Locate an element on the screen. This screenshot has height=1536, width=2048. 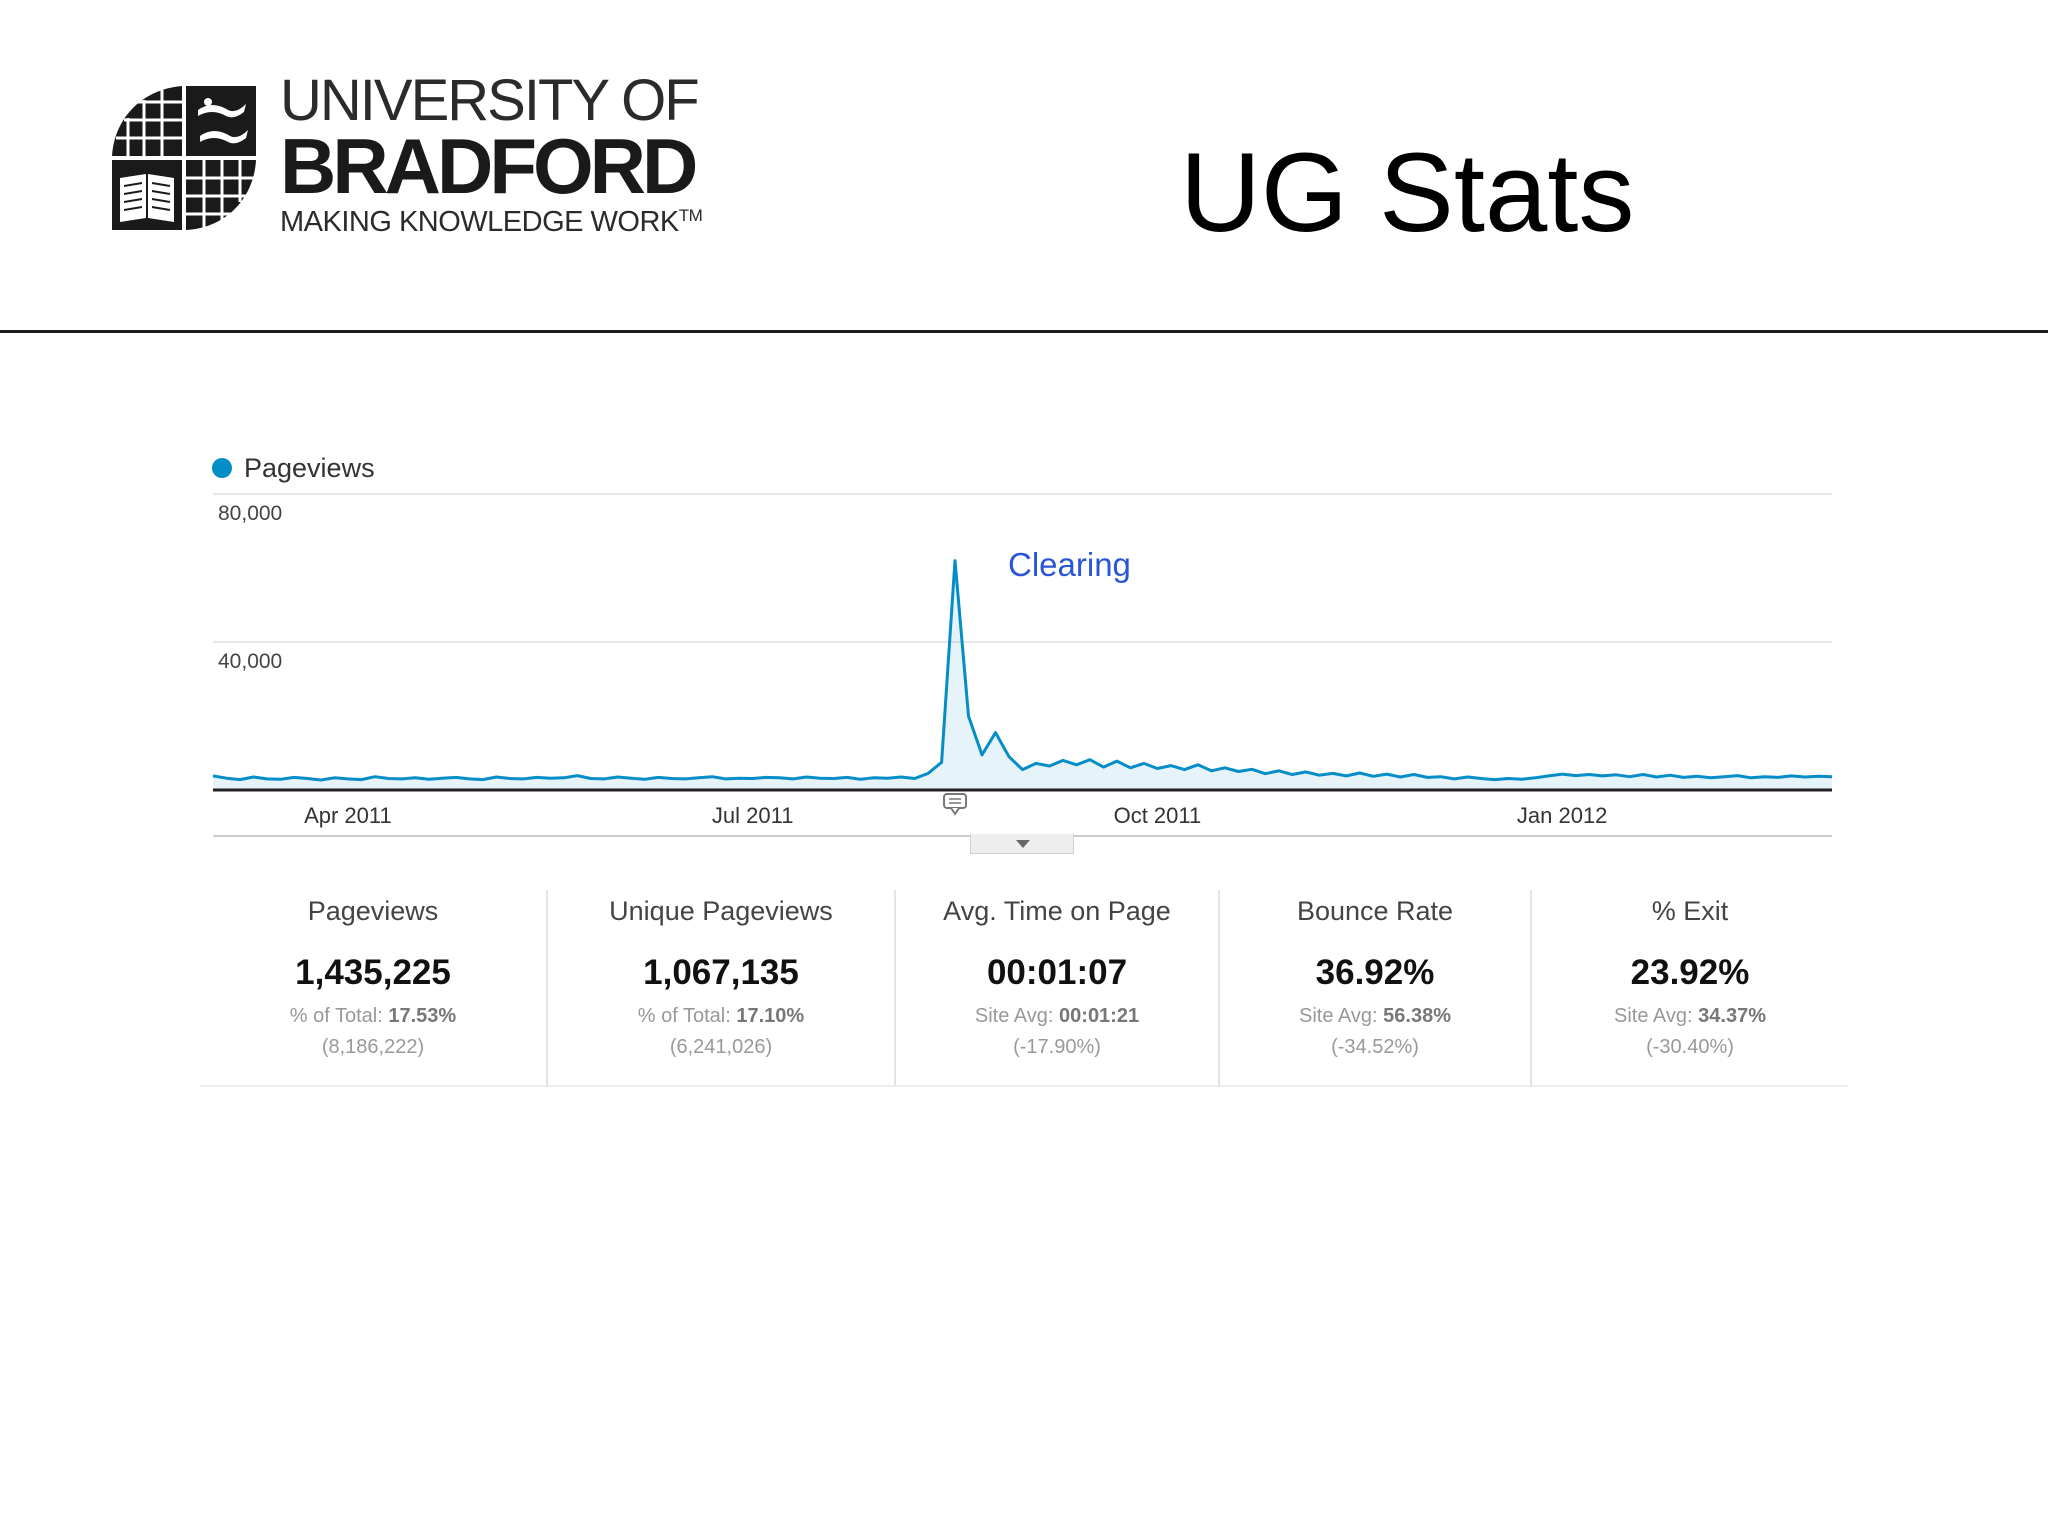
annotation-marker-icon is located at coordinates (955, 804).